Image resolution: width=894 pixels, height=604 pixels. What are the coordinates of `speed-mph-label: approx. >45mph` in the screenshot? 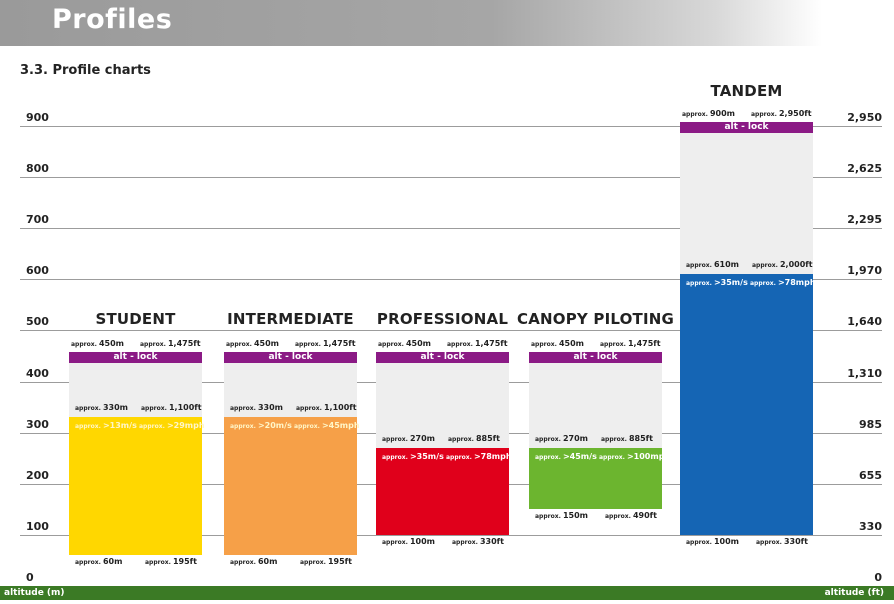 It's located at (327, 426).